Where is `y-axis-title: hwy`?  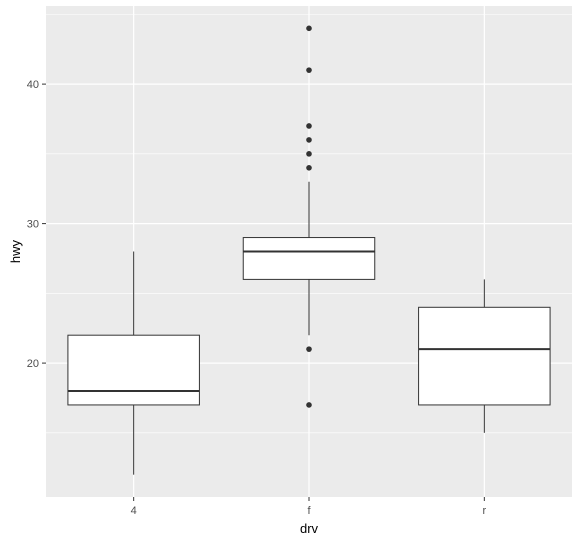 y-axis-title: hwy is located at coordinates (15, 251).